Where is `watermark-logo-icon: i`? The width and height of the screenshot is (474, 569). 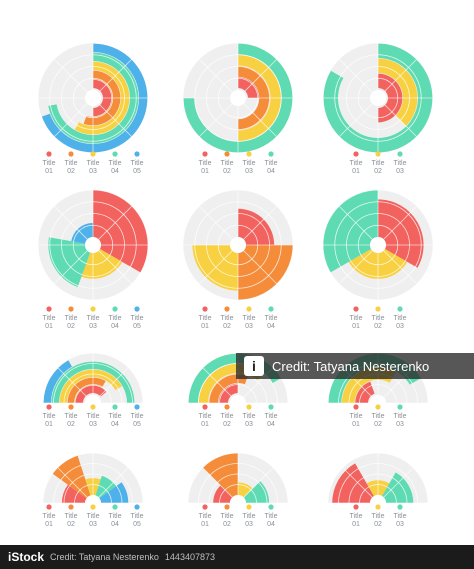
watermark-logo-icon: i is located at coordinates (254, 366).